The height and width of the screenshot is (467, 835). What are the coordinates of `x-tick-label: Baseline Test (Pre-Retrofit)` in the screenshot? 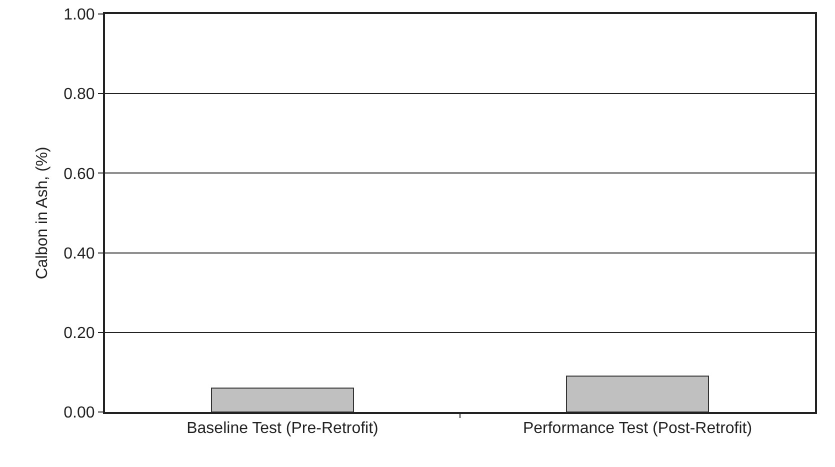 It's located at (282, 429).